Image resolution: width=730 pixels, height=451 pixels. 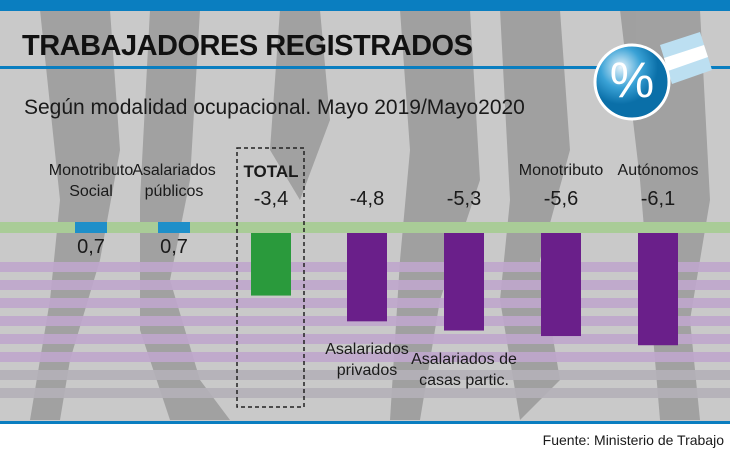 What do you see at coordinates (174, 191) in the screenshot?
I see `category-label: públicos` at bounding box center [174, 191].